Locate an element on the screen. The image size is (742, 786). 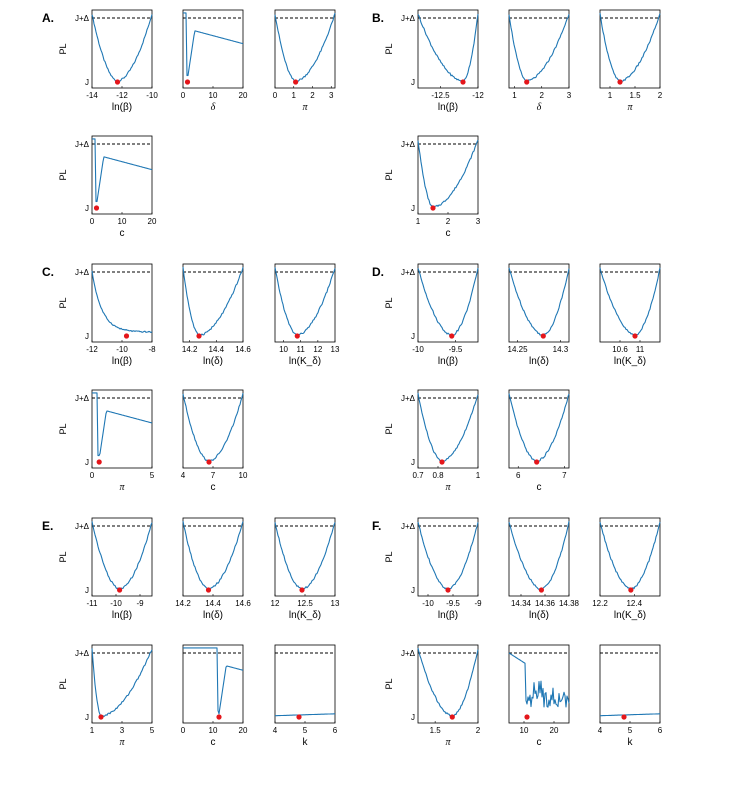
x-tick-label: -12.5 is located at coordinates (440, 95).